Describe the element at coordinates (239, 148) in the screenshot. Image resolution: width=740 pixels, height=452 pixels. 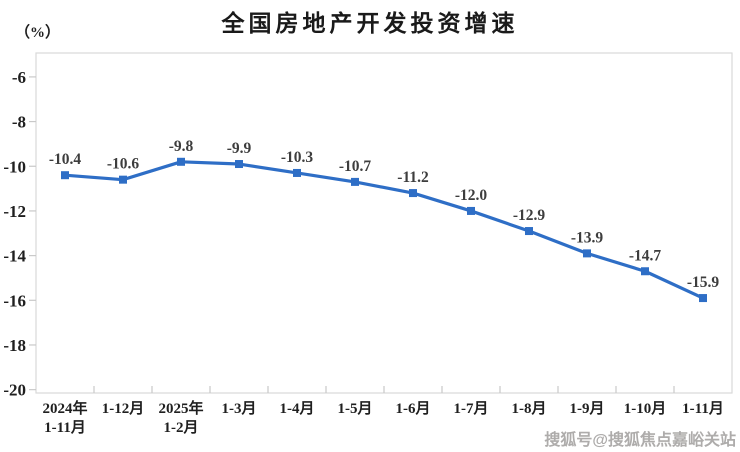
I see `data-point-label: -9.9` at that location.